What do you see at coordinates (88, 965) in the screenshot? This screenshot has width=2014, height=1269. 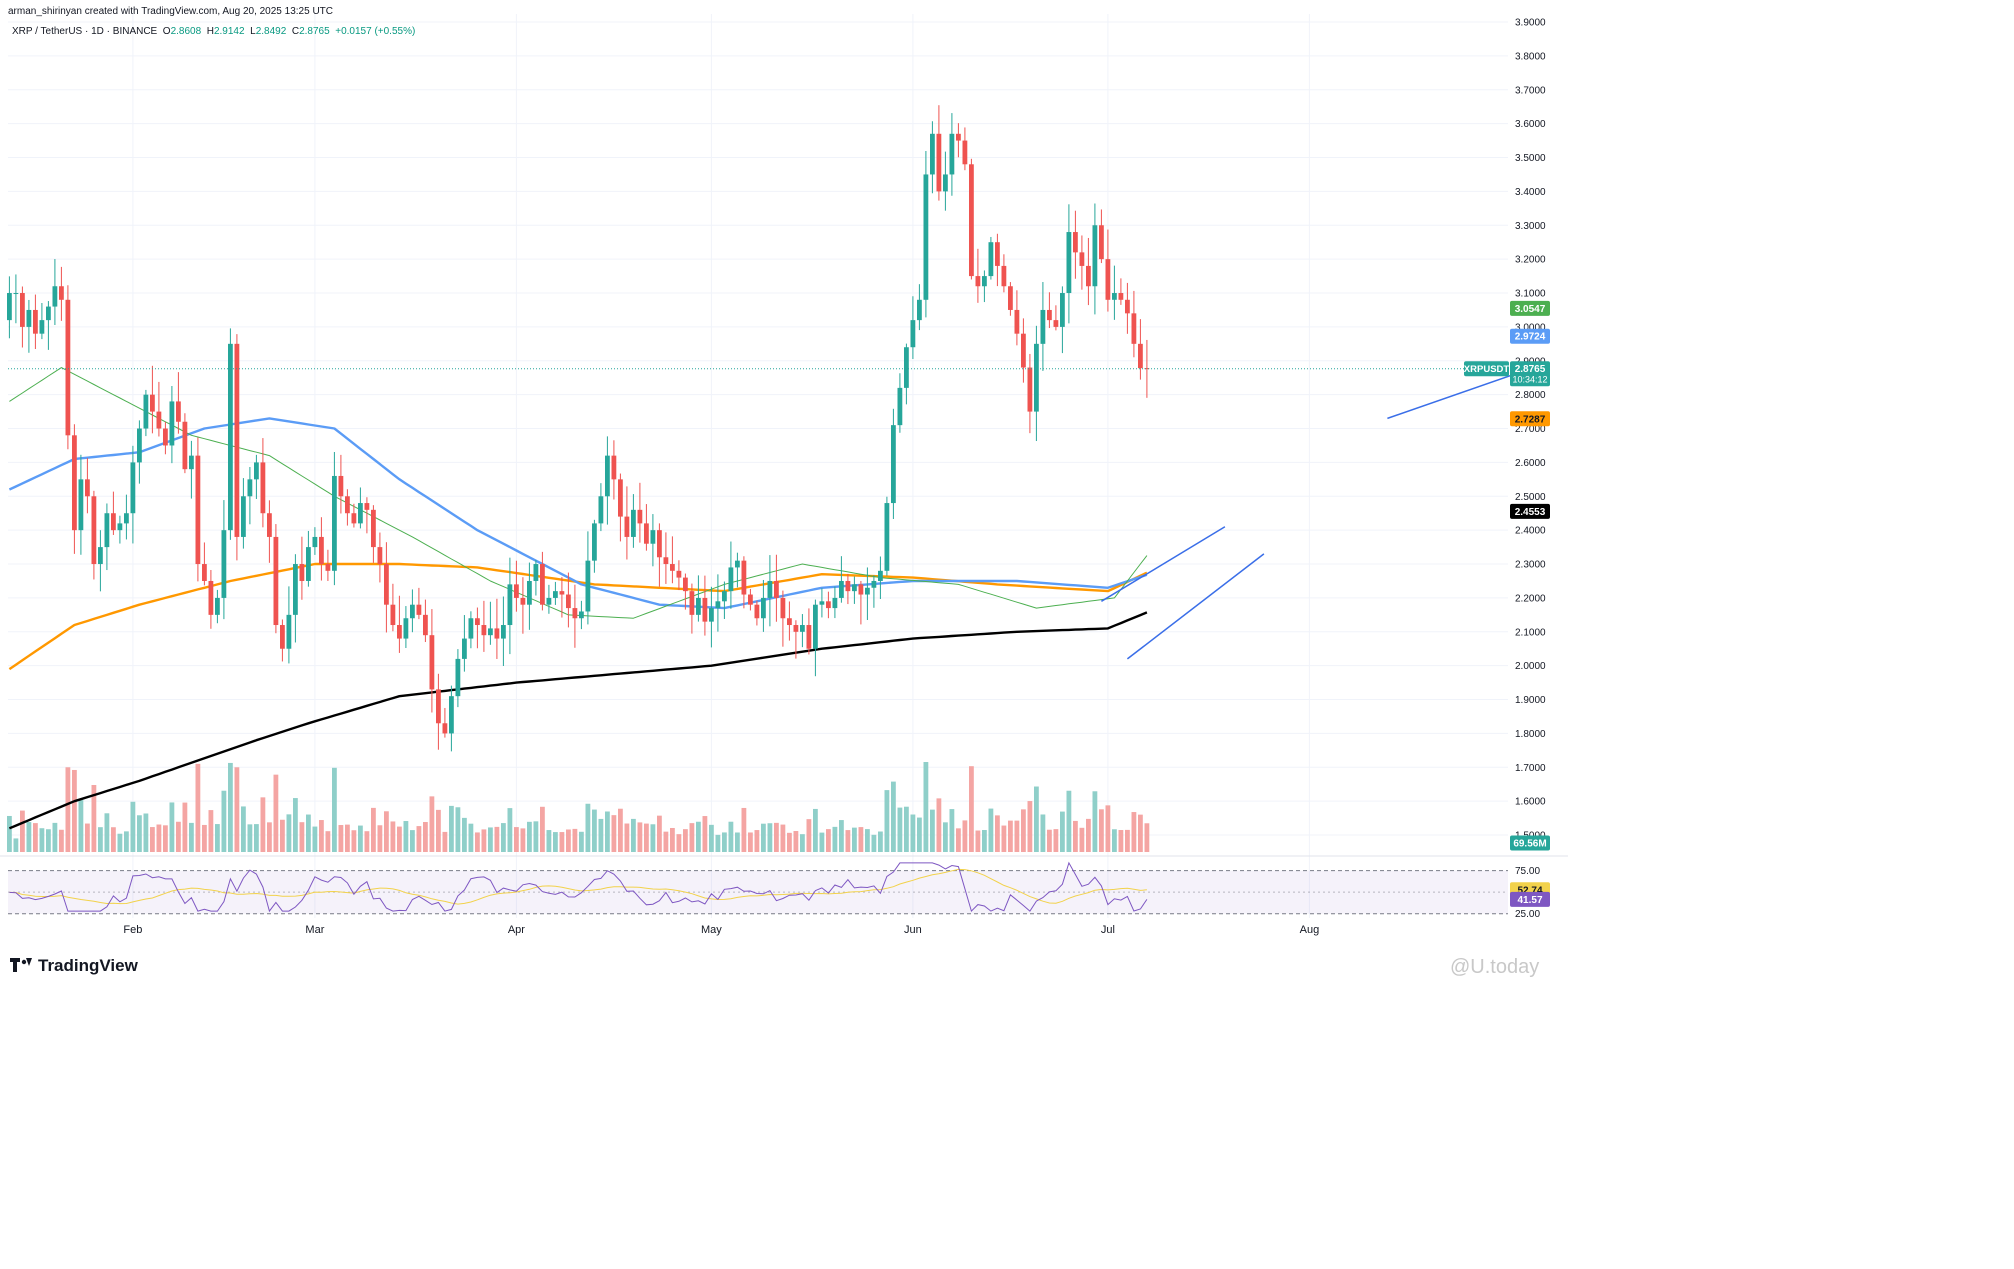 I see `brand-text: TradingView` at bounding box center [88, 965].